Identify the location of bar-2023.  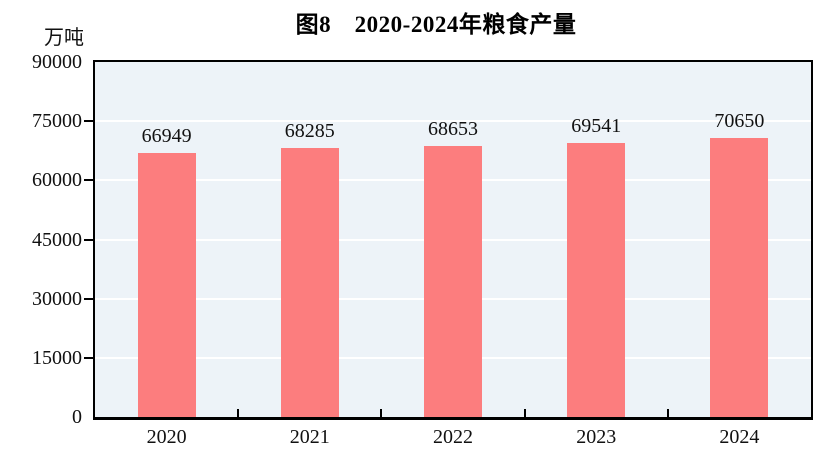
(596, 279).